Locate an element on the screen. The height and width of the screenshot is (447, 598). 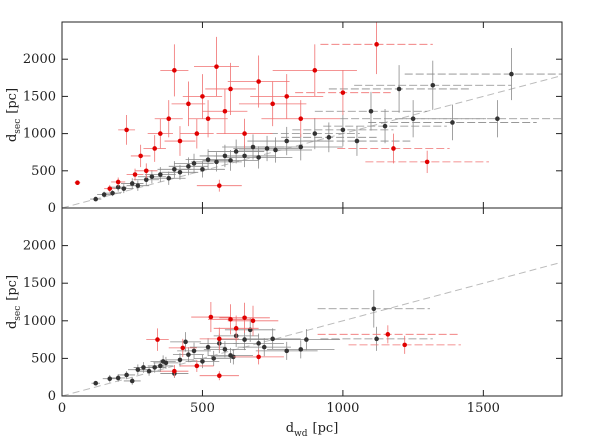
y-tick-label: 1000 is located at coordinates (39, 134).